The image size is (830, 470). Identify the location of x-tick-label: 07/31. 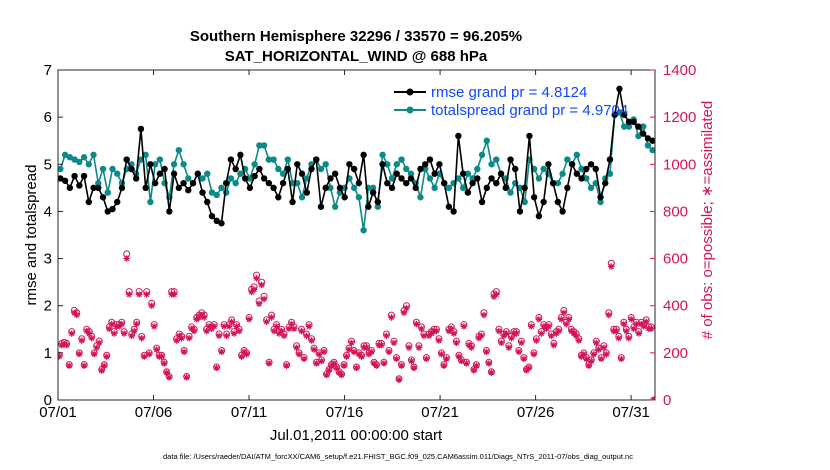
(631, 412).